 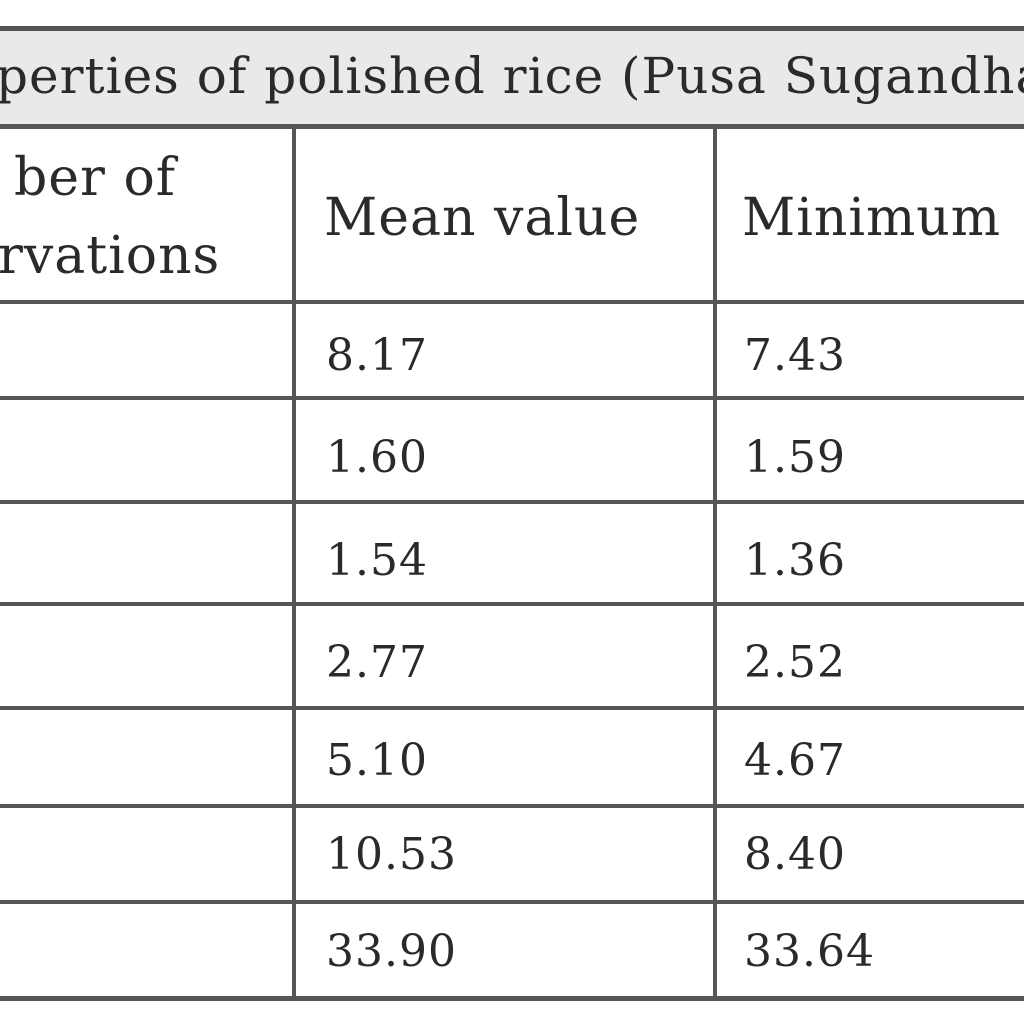 I want to click on cell-mean: 2.77, so click(x=377, y=662).